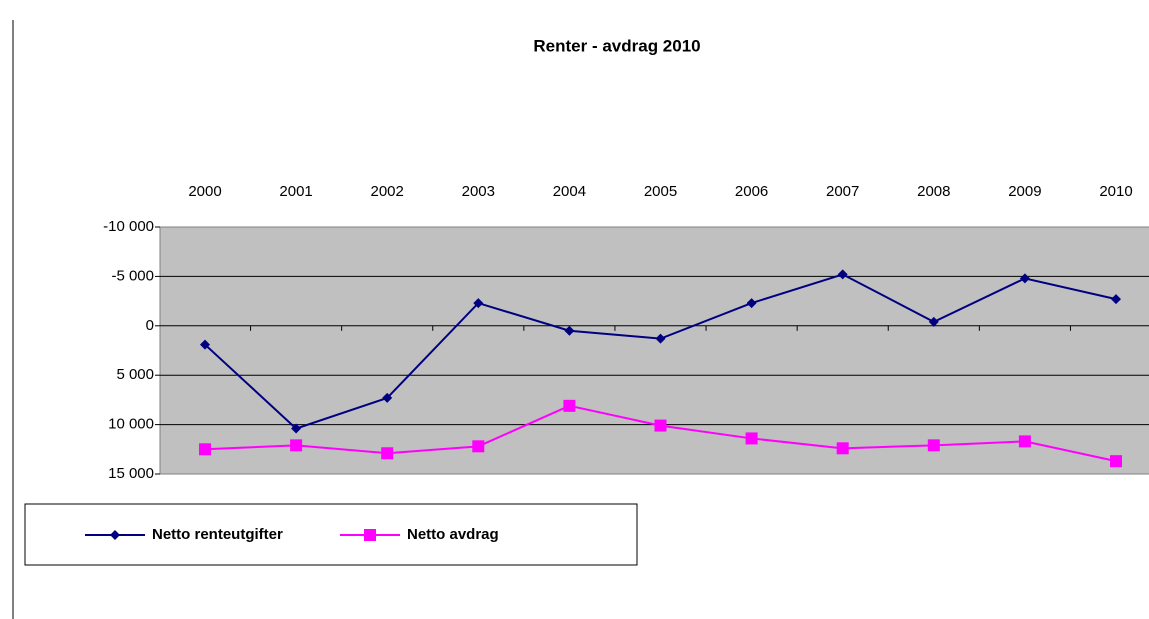 This screenshot has width=1149, height=619. What do you see at coordinates (453, 534) in the screenshot?
I see `legend-label: Netto avdrag` at bounding box center [453, 534].